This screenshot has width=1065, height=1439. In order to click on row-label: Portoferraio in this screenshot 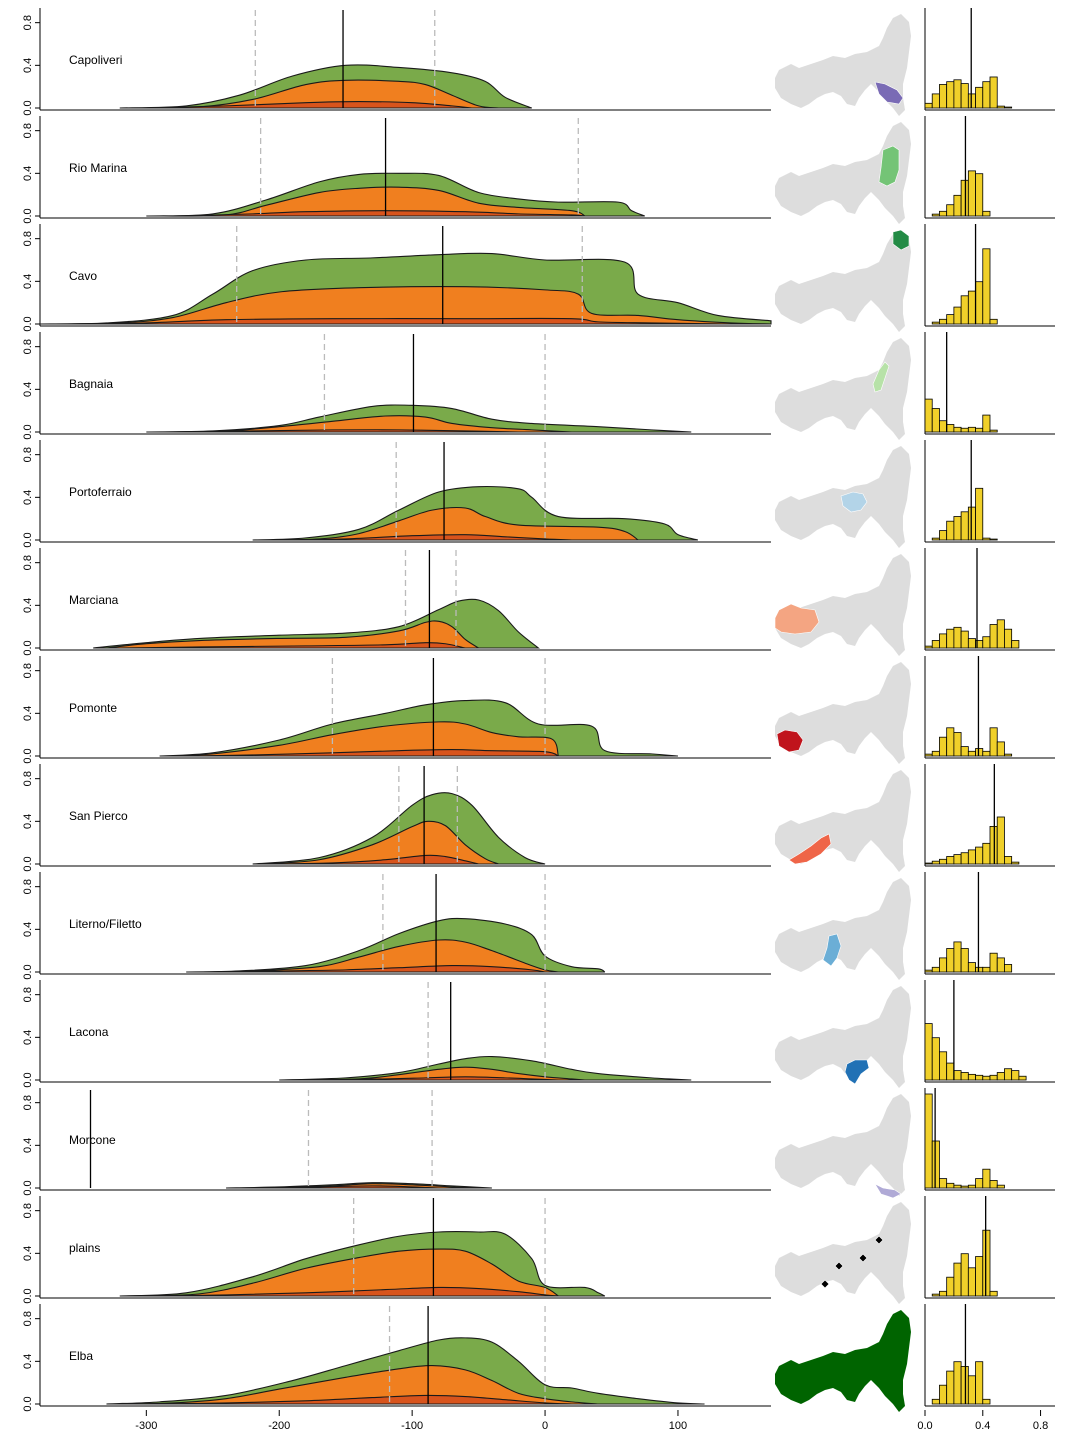, I will do `click(100, 492)`.